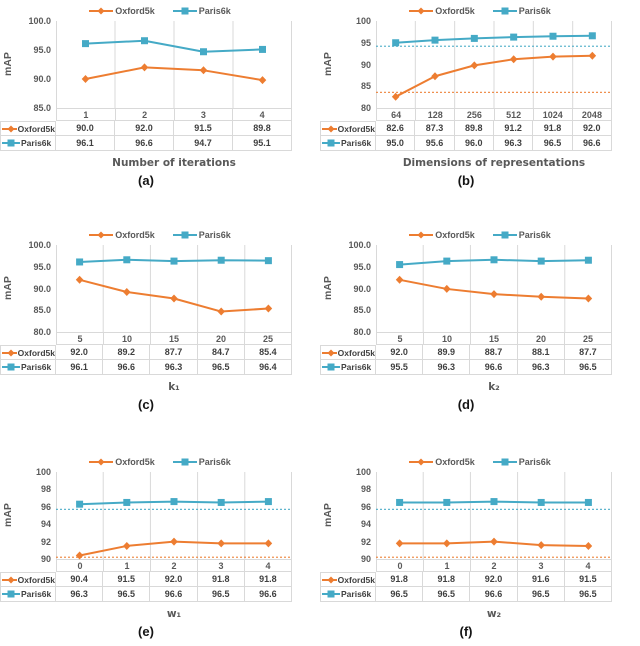 This screenshot has height=646, width=640. I want to click on category-label: 256, so click(475, 114).